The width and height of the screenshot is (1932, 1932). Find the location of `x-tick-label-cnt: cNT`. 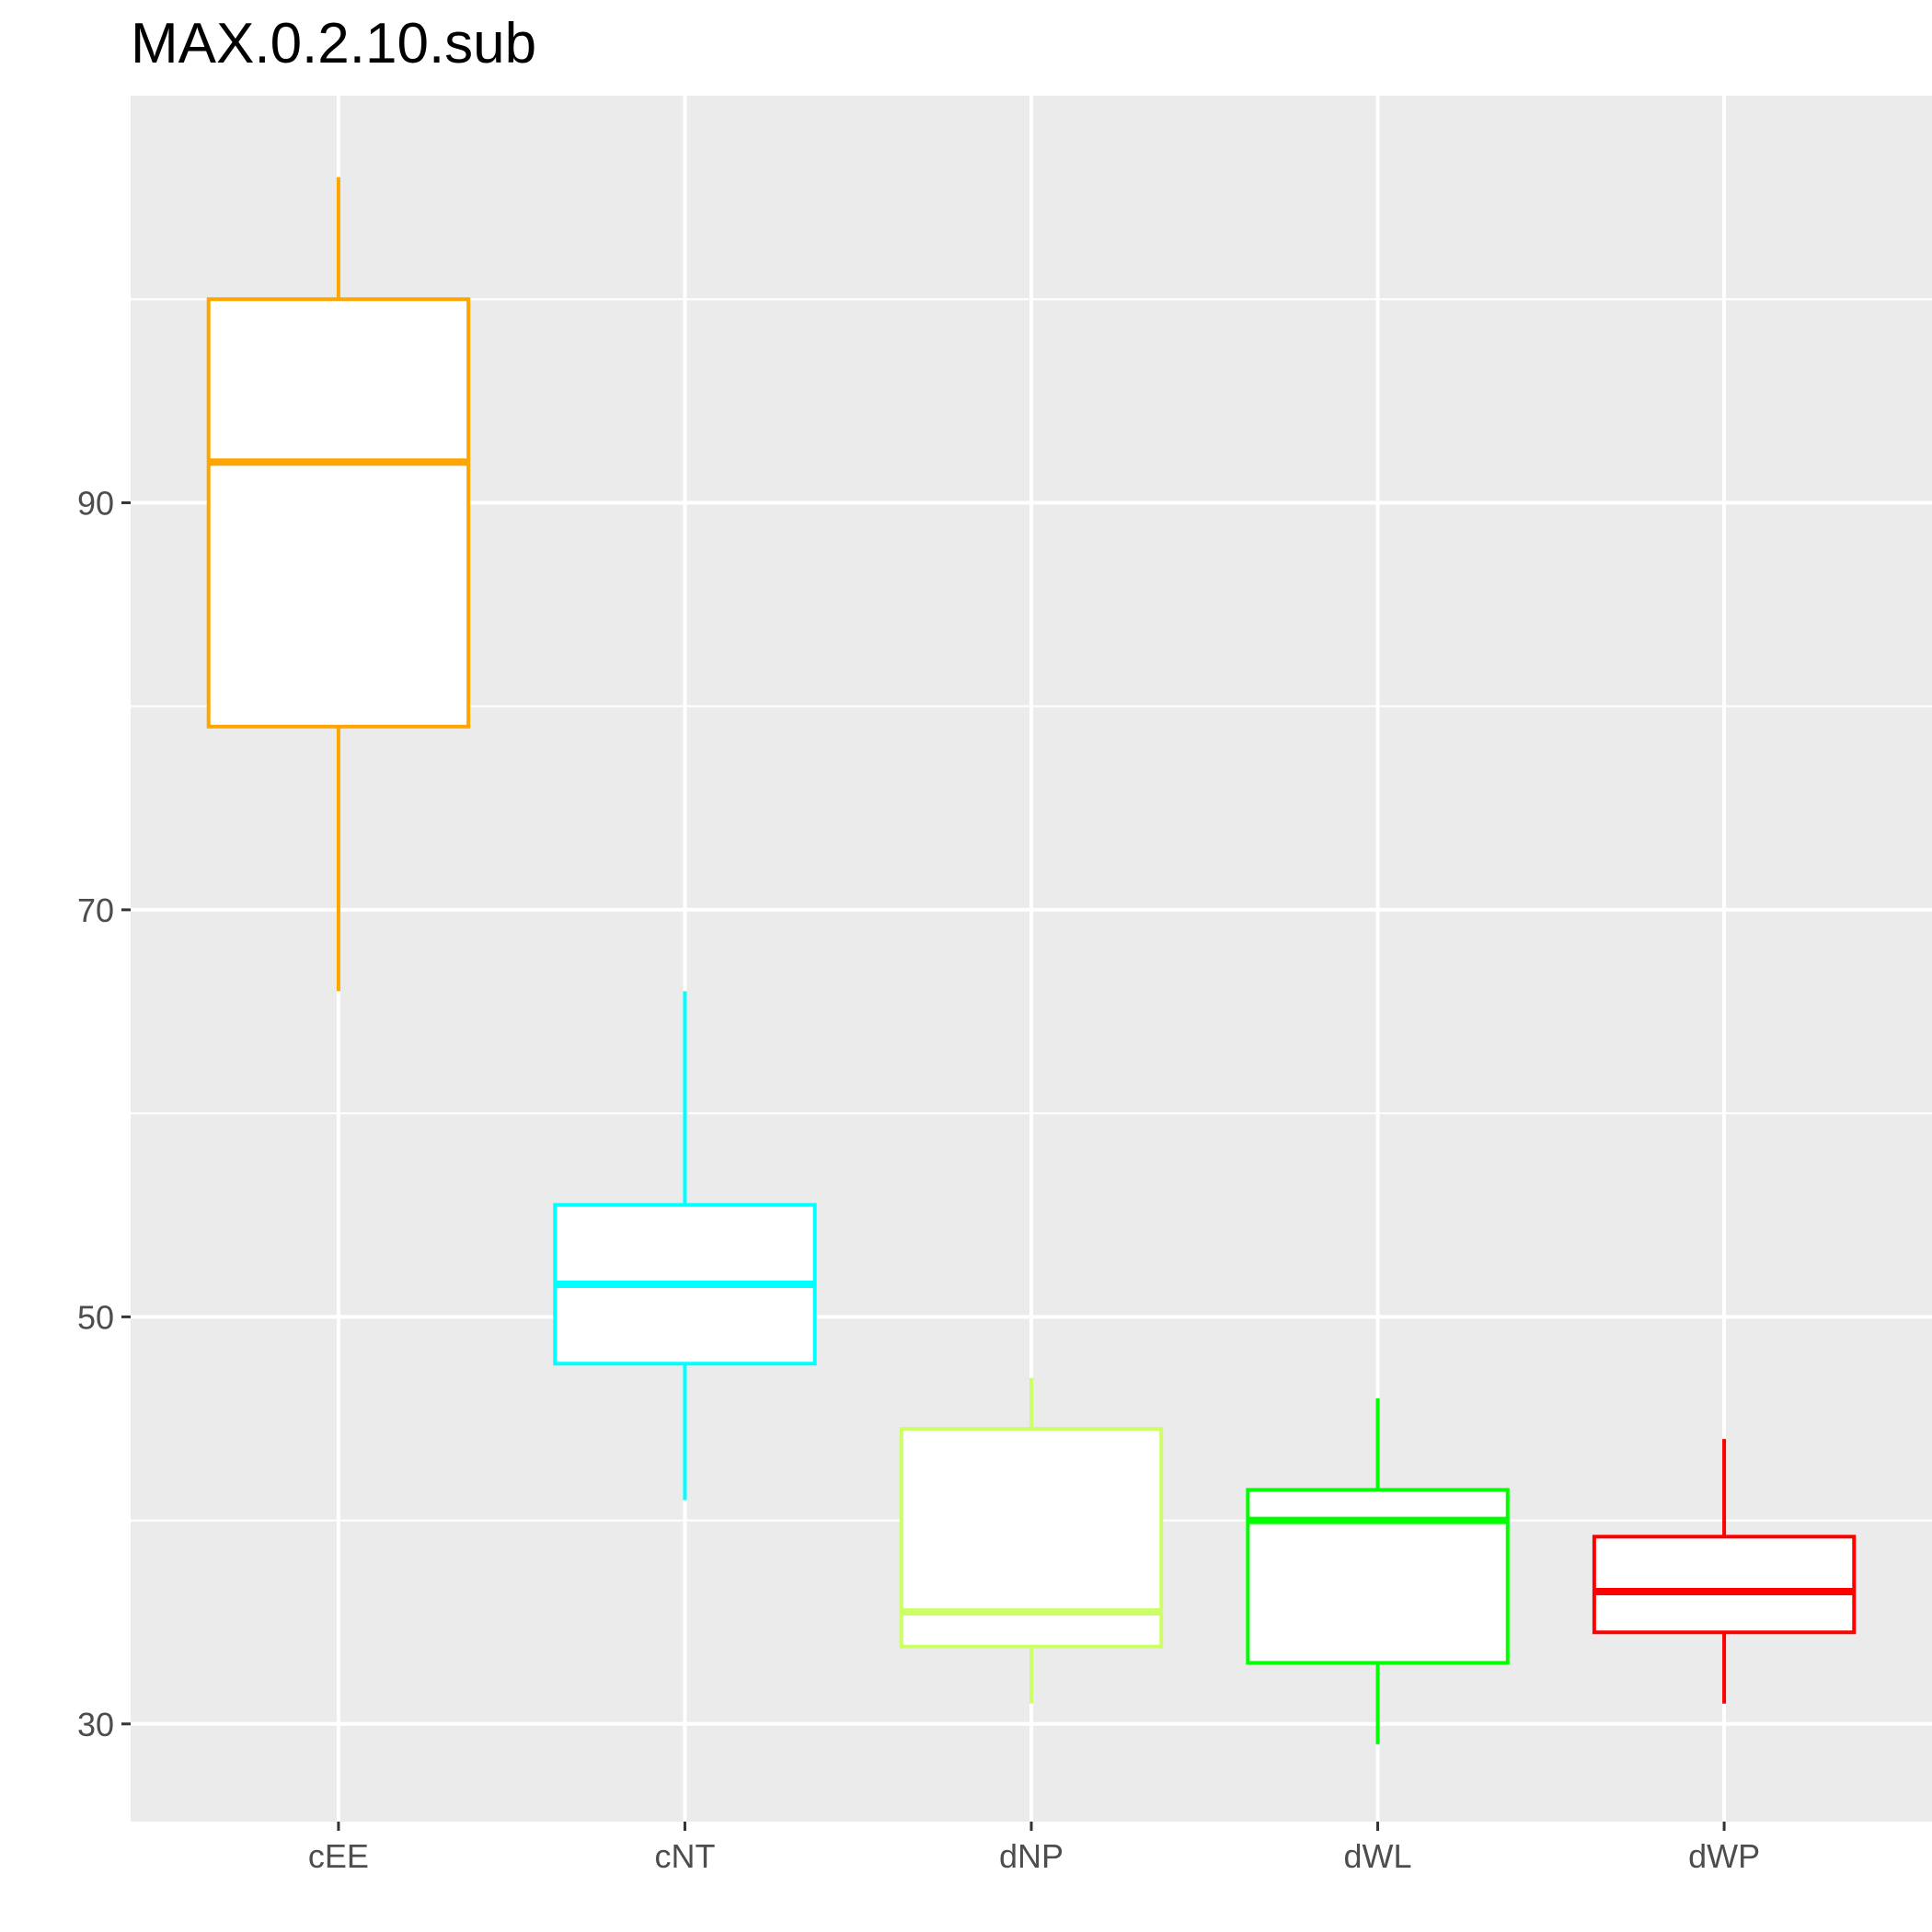

x-tick-label-cnt: cNT is located at coordinates (684, 1856).